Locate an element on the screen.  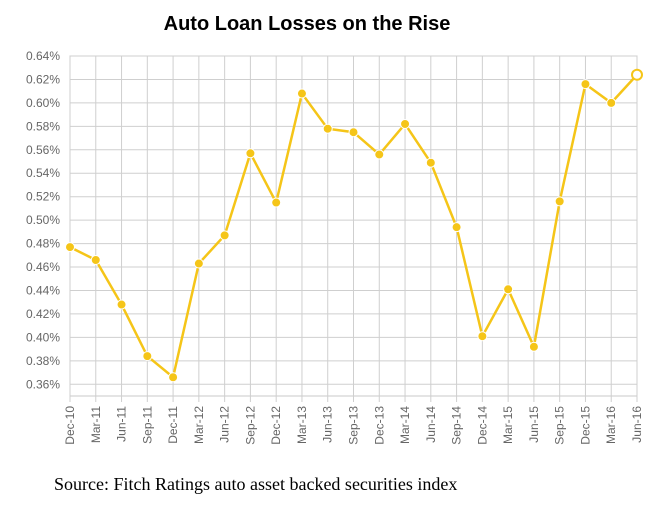
y-tick-label: 0.44% is located at coordinates (43, 290).